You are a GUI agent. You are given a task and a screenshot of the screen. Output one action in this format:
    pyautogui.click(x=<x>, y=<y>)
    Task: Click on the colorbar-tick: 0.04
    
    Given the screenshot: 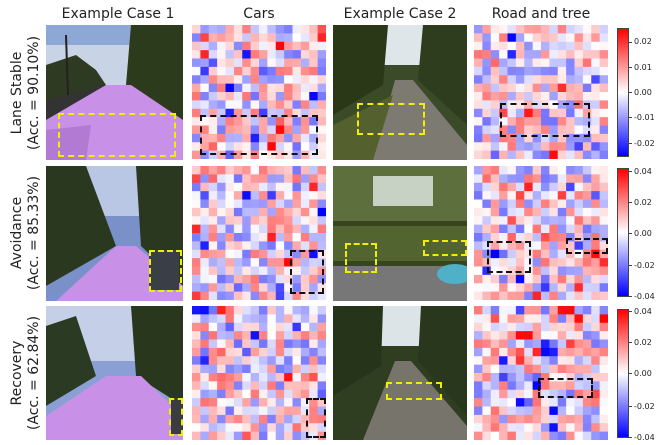 What is the action you would take?
    pyautogui.click(x=643, y=171)
    